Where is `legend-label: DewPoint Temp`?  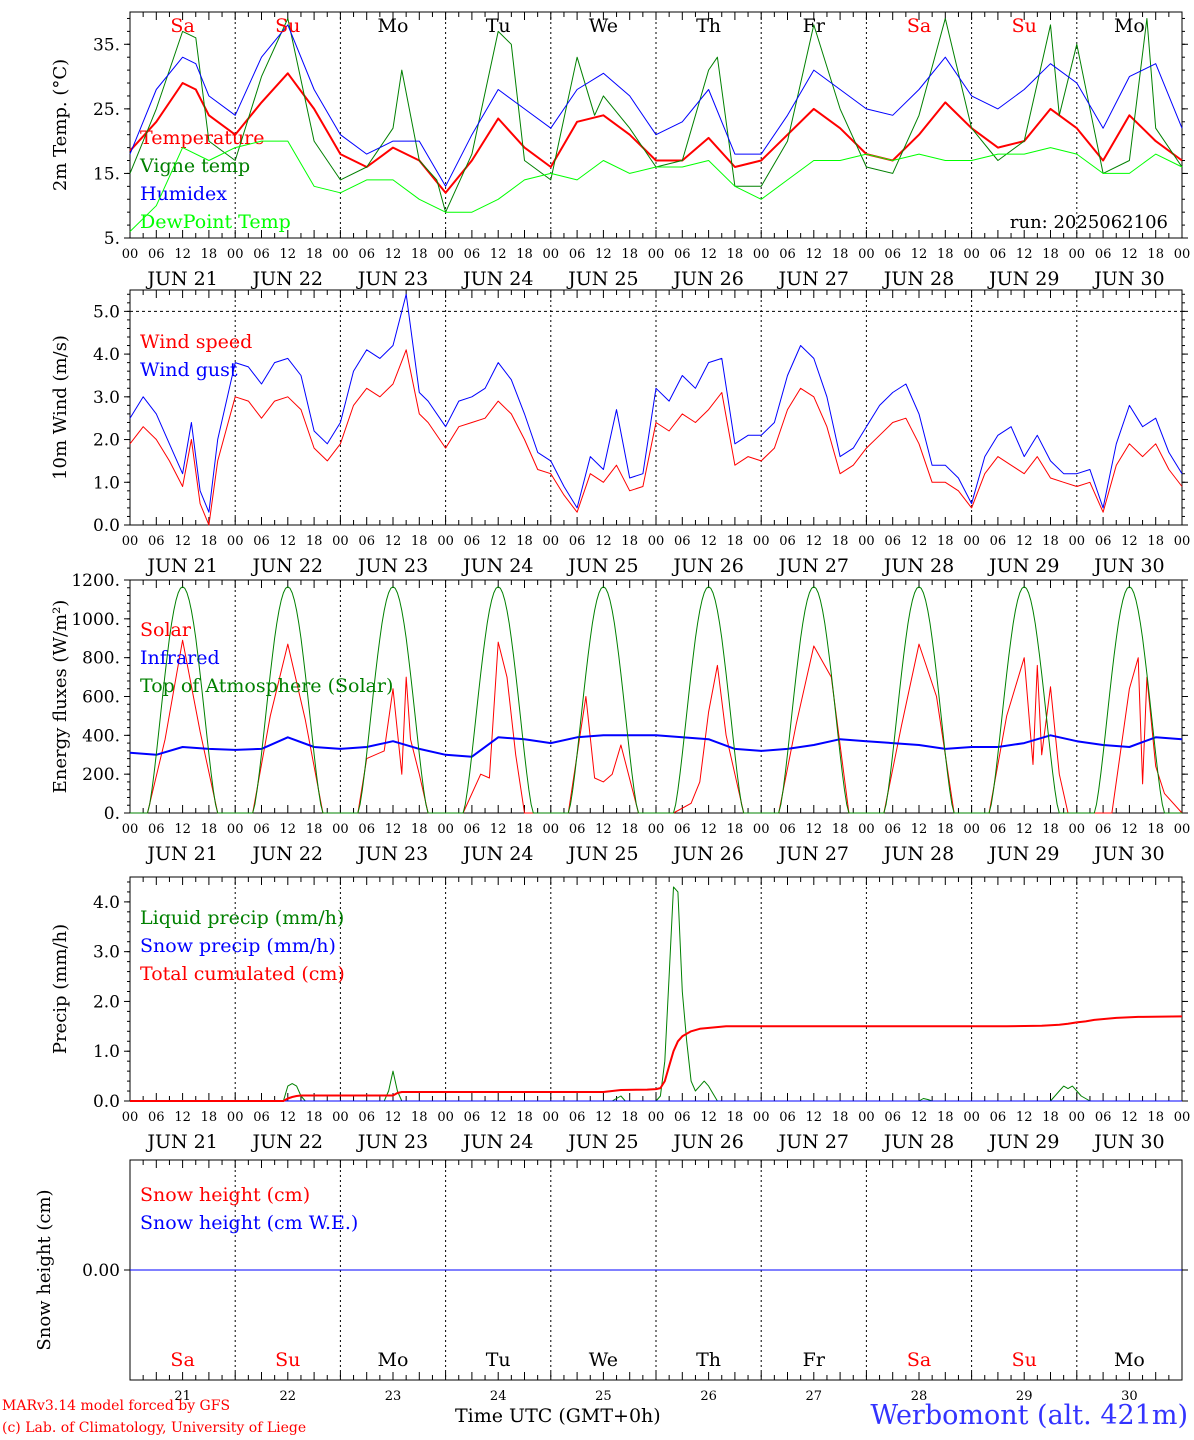 legend-label: DewPoint Temp is located at coordinates (215, 222).